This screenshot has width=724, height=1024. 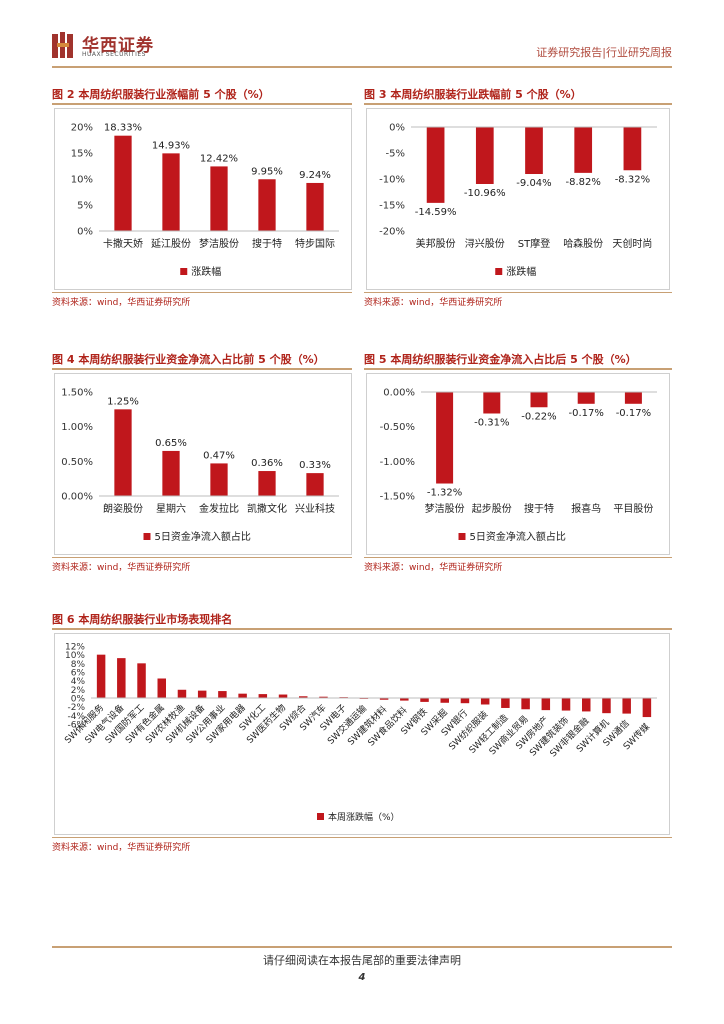 What do you see at coordinates (267, 171) in the screenshot?
I see `data-label: 9.95%` at bounding box center [267, 171].